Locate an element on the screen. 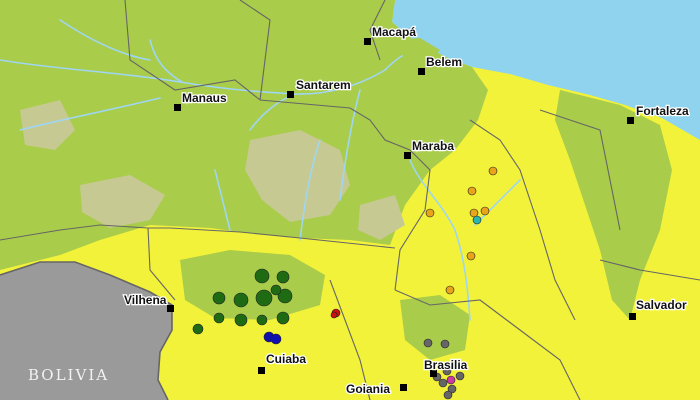 The image size is (700, 400). city-marker-maraba is located at coordinates (407, 155).